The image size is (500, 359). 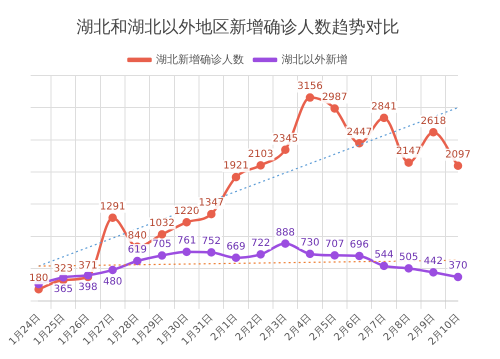 I want to click on data-label: 1220, so click(x=187, y=211).